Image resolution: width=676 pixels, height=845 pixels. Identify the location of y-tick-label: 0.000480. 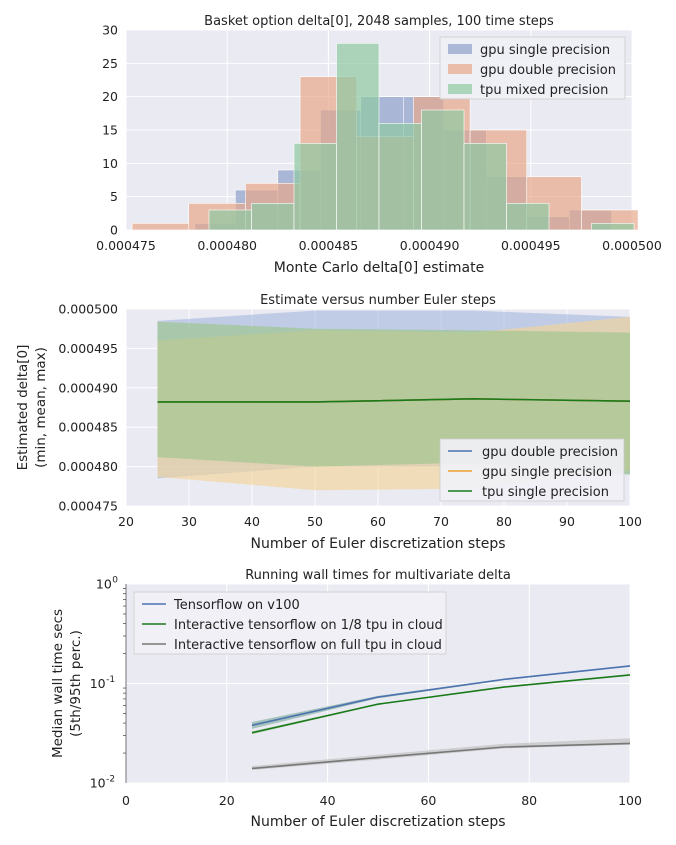
(88, 466).